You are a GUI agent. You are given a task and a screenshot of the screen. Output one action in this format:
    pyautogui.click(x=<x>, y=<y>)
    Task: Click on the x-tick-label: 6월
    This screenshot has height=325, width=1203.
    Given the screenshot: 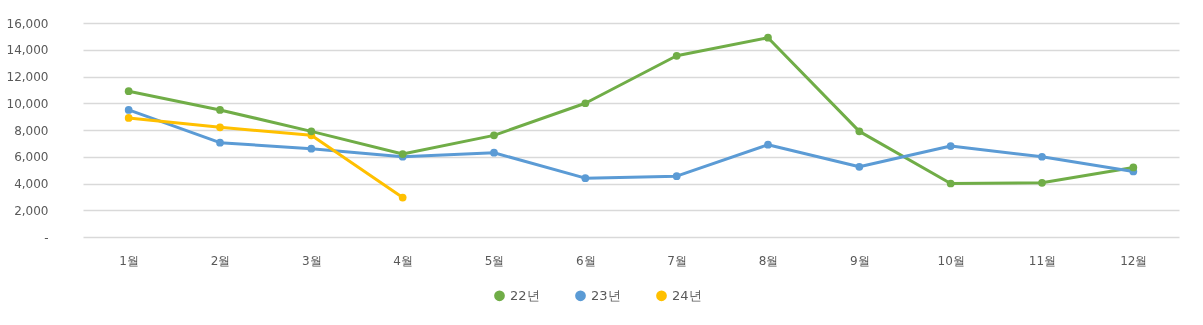 What is the action you would take?
    pyautogui.click(x=586, y=260)
    